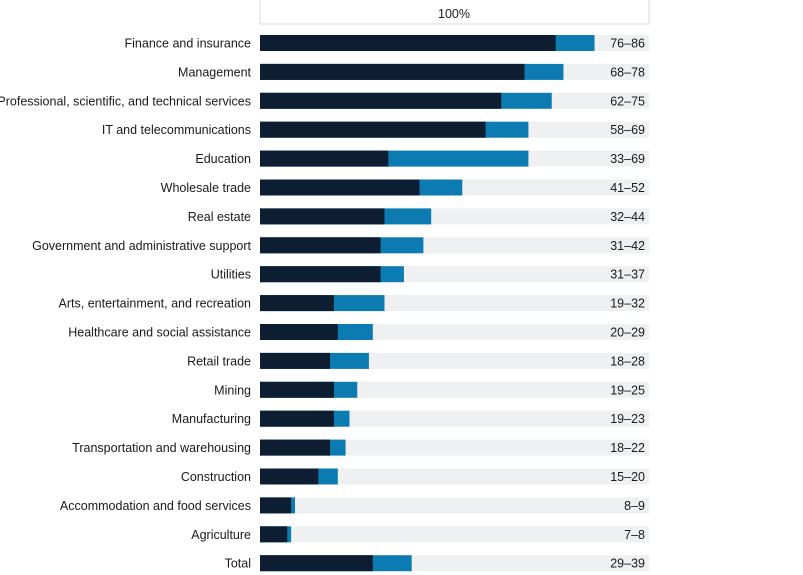 The width and height of the screenshot is (803, 575). What do you see at coordinates (188, 44) in the screenshot?
I see `category-label: Finance and insurance` at bounding box center [188, 44].